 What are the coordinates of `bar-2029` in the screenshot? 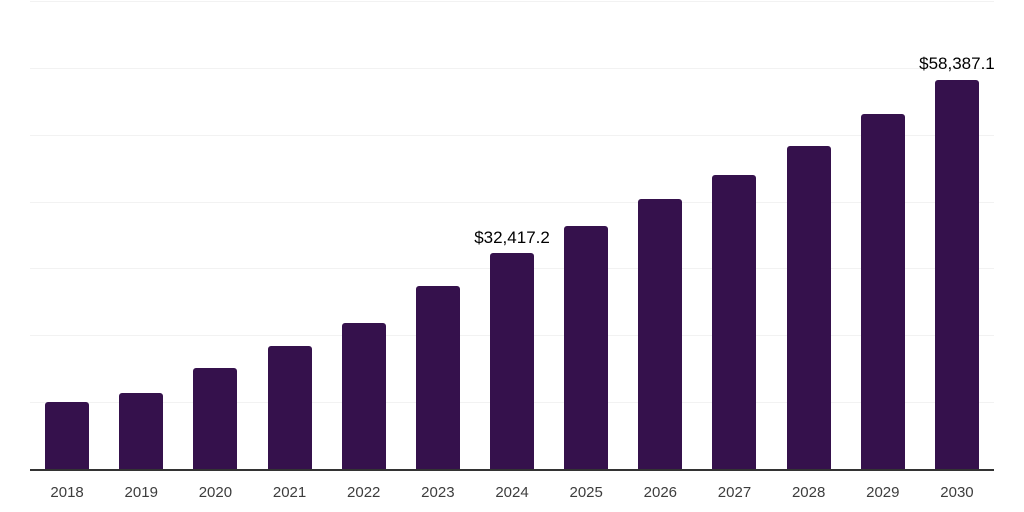 It's located at (882, 291).